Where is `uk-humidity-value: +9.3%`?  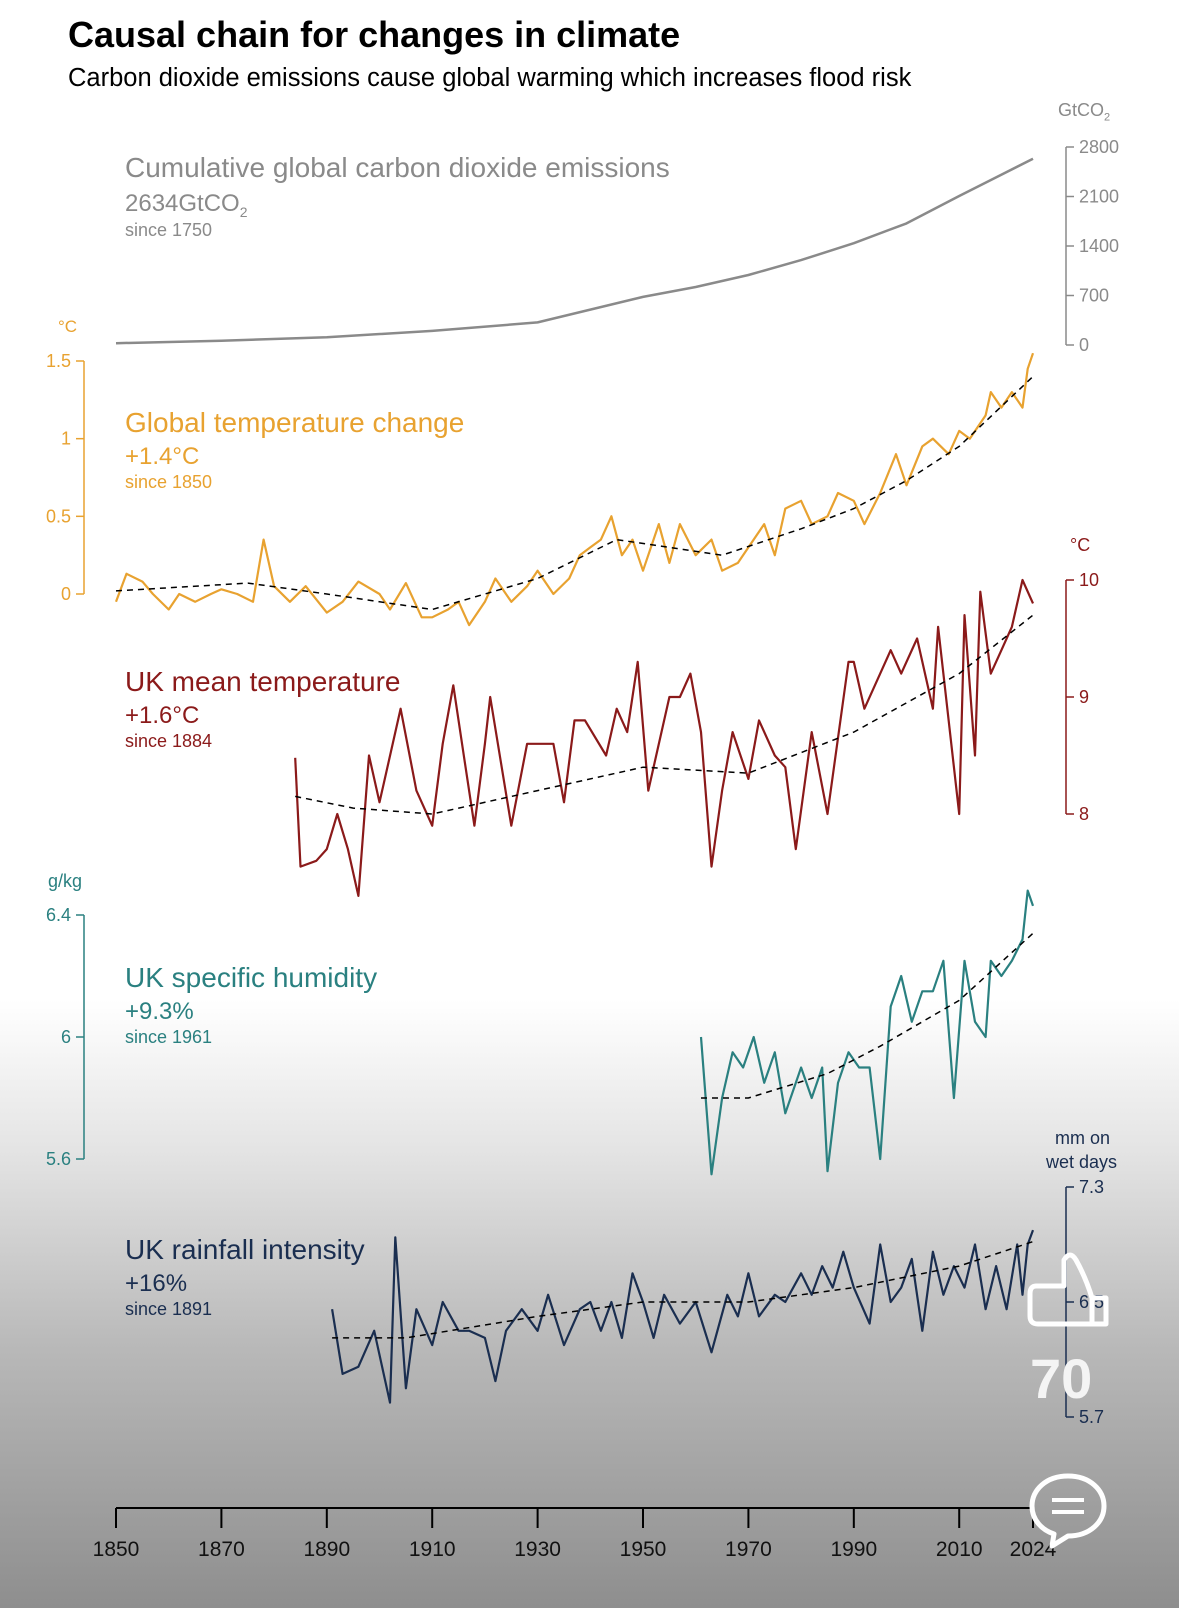 uk-humidity-value: +9.3% is located at coordinates (159, 1011).